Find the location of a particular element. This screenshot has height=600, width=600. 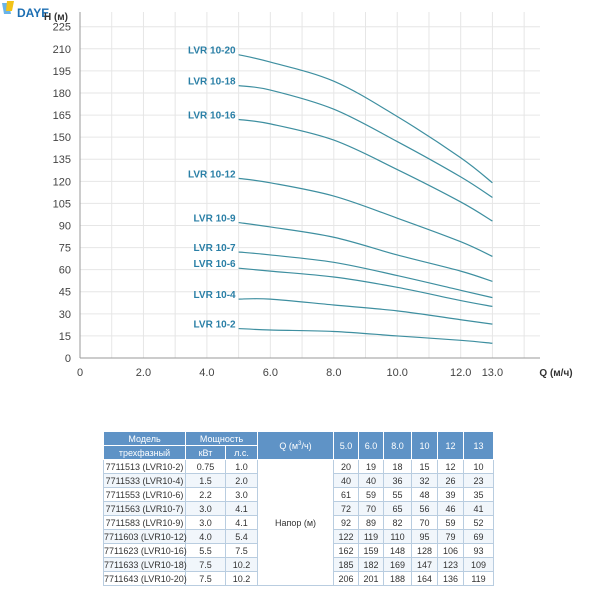

y-tick-label: 210 is located at coordinates (62, 50).